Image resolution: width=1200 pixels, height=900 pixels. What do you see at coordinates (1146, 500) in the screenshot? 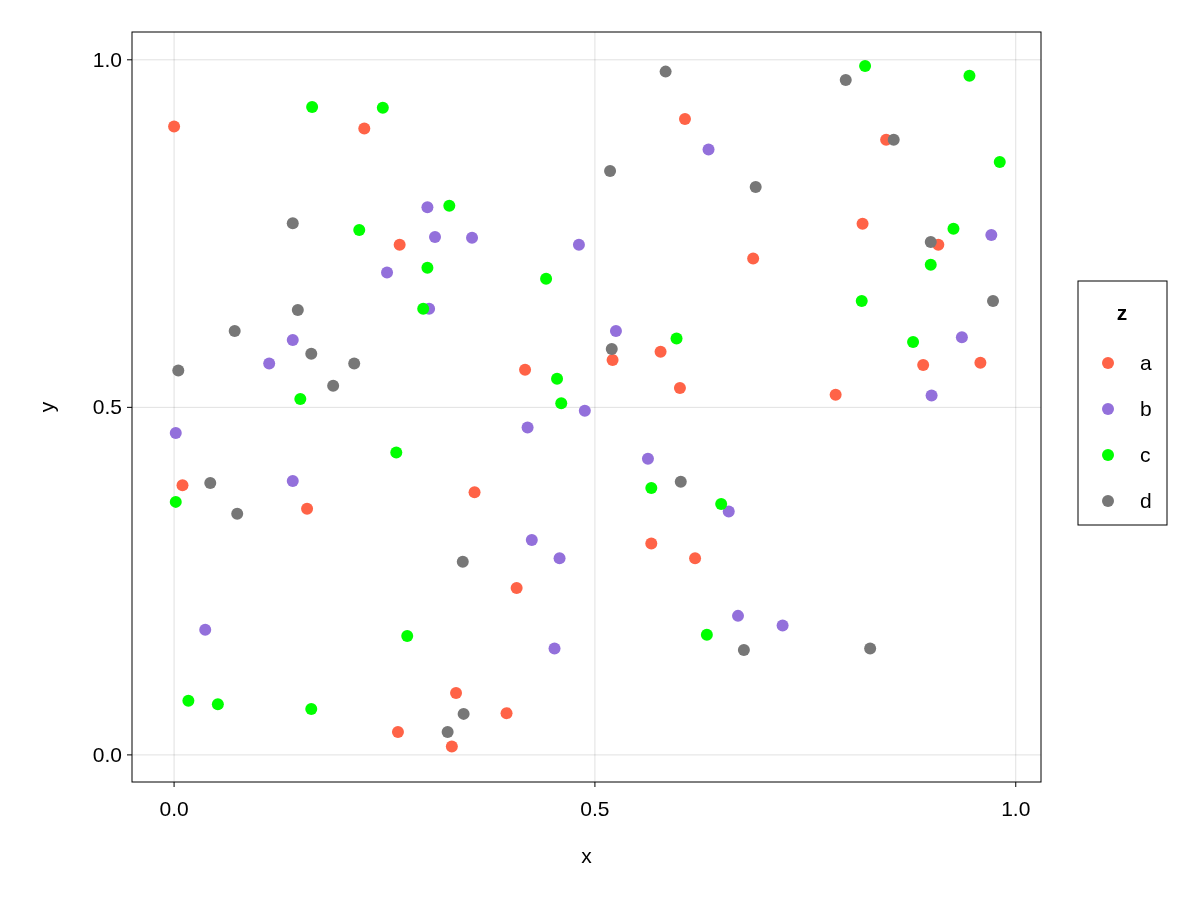
I see `legend-label: d` at bounding box center [1146, 500].